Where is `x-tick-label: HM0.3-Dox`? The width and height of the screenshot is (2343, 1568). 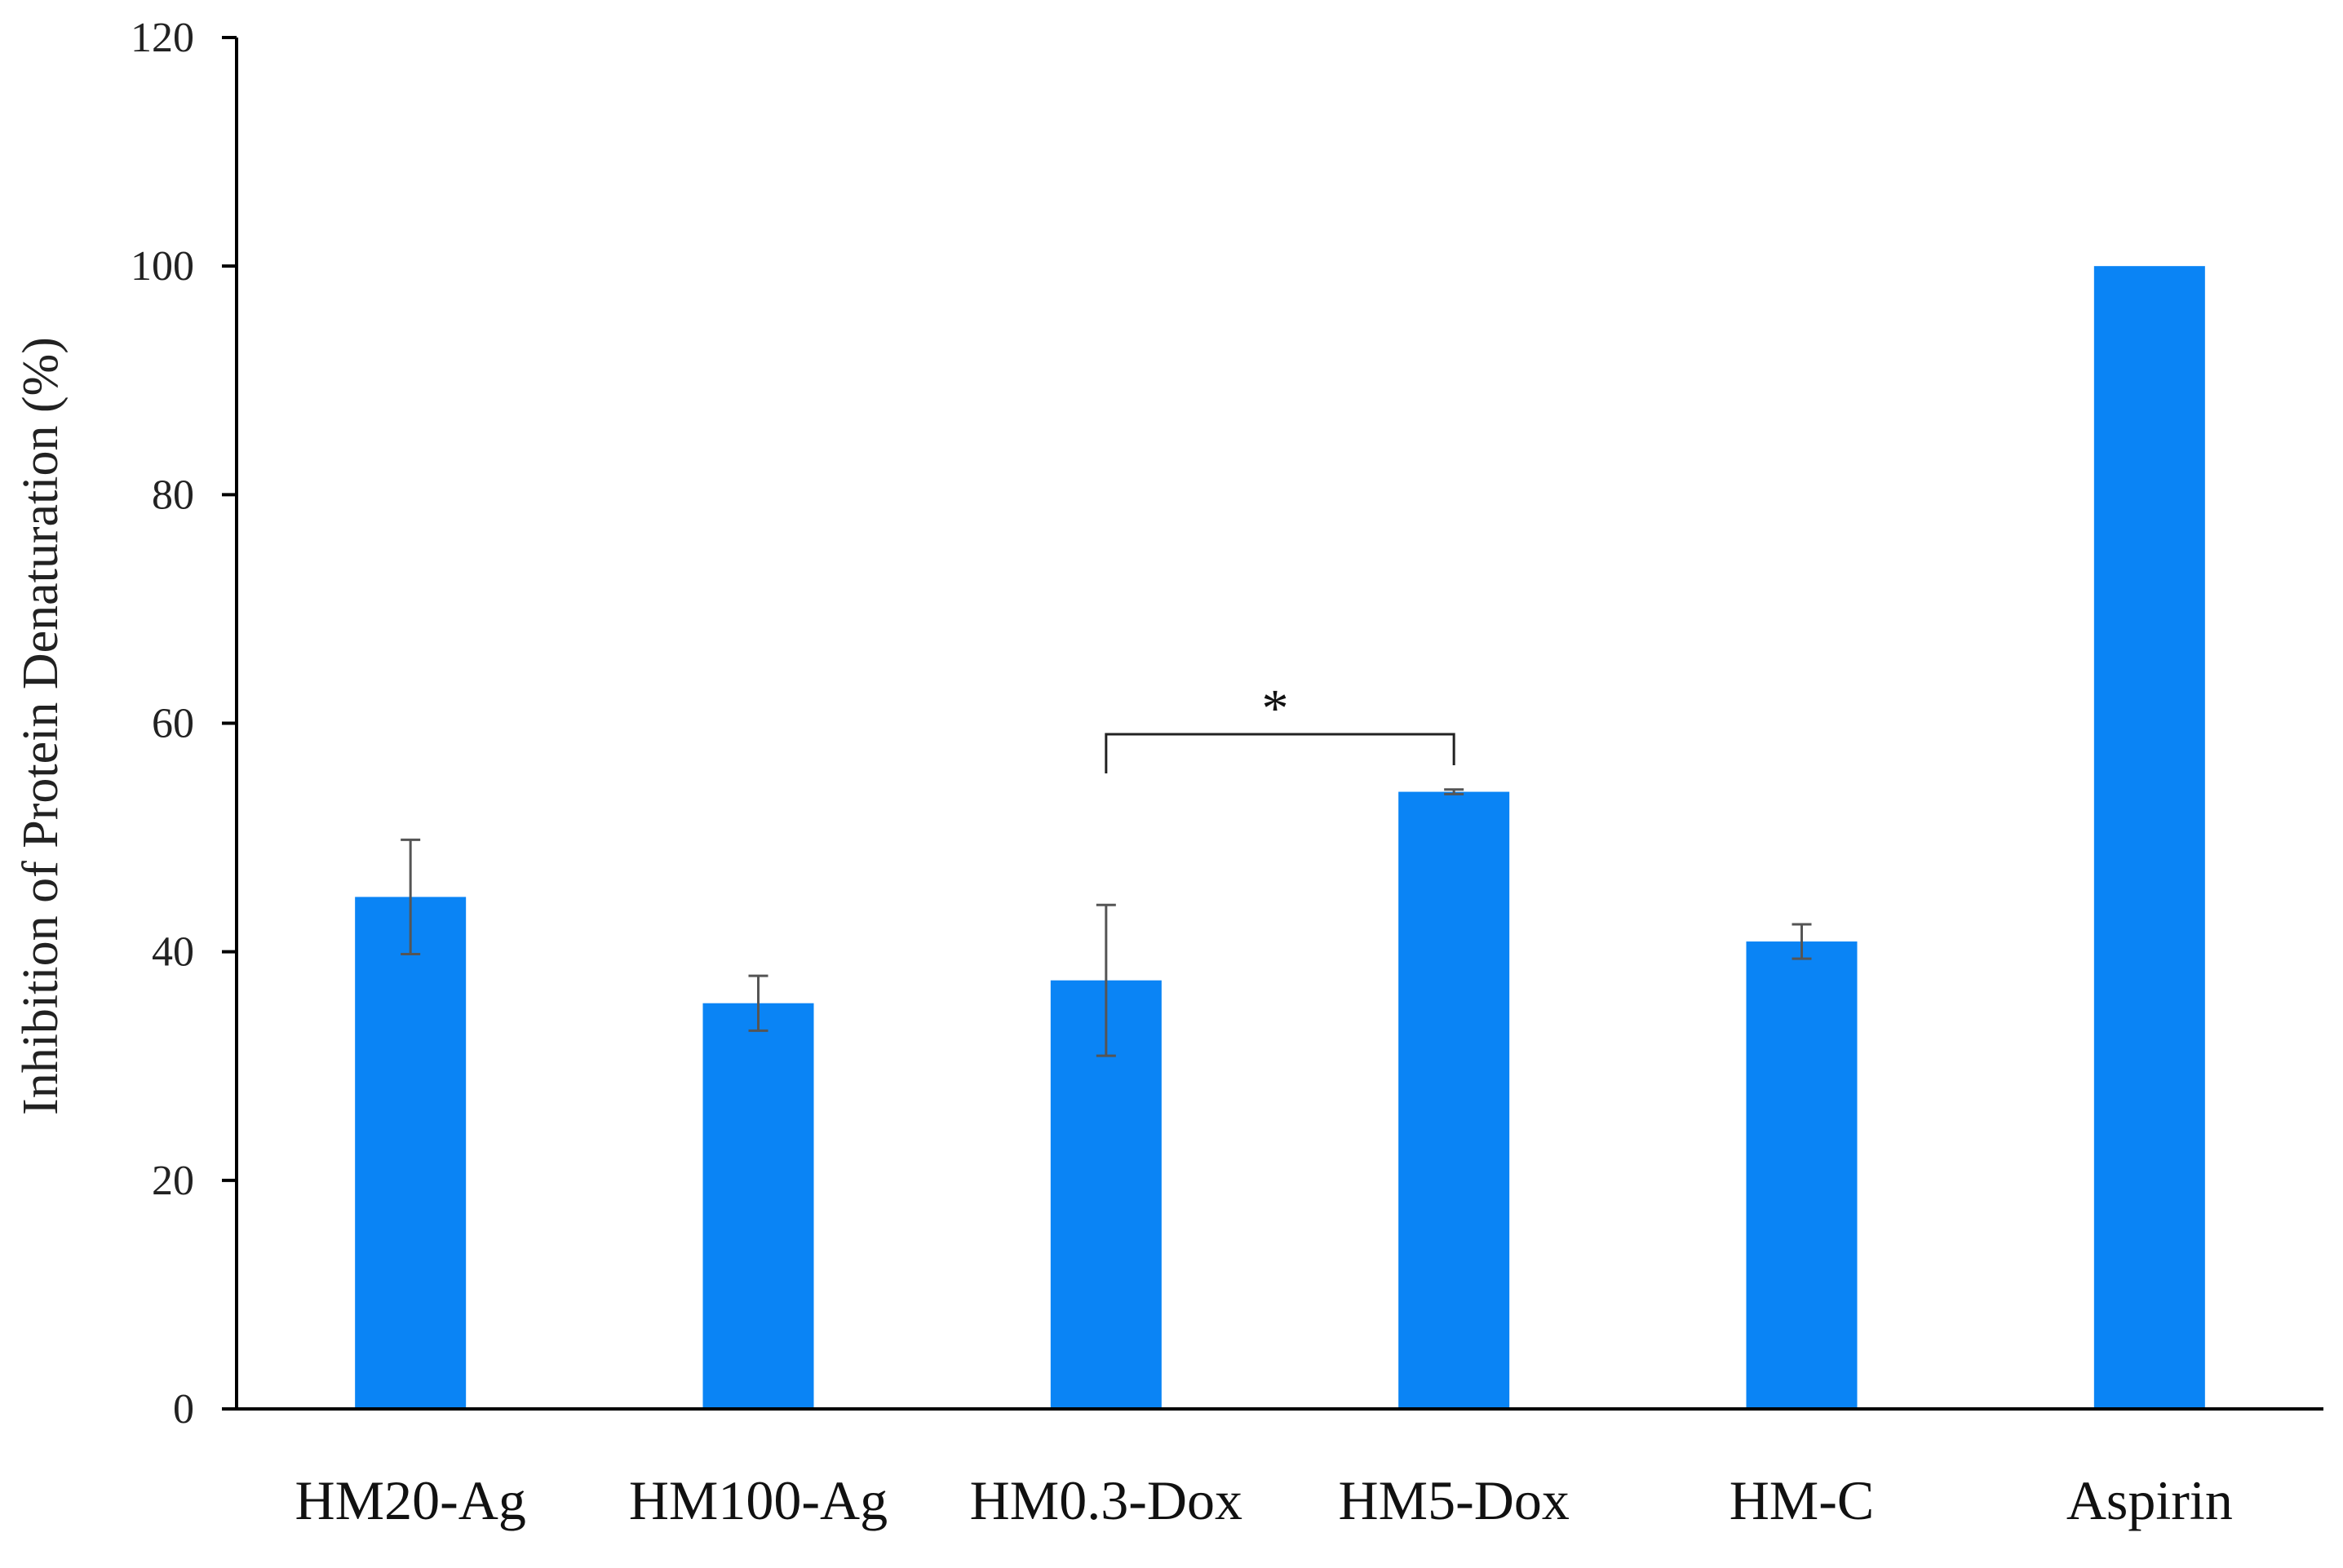
x-tick-label: HM0.3-Dox is located at coordinates (1106, 1500).